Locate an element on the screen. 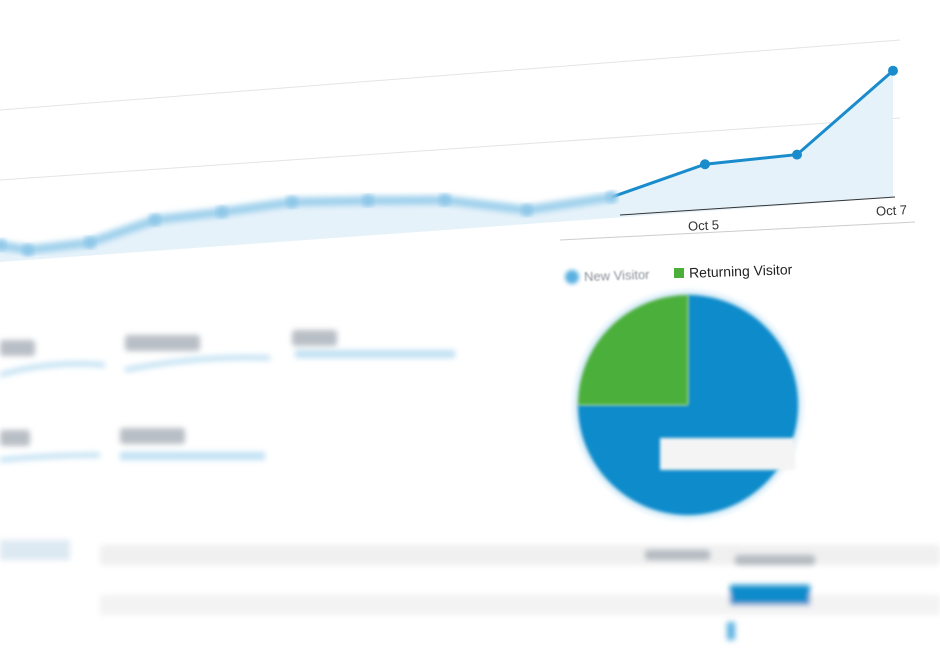 This screenshot has width=940, height=650. pie-tooltip is located at coordinates (727, 454).